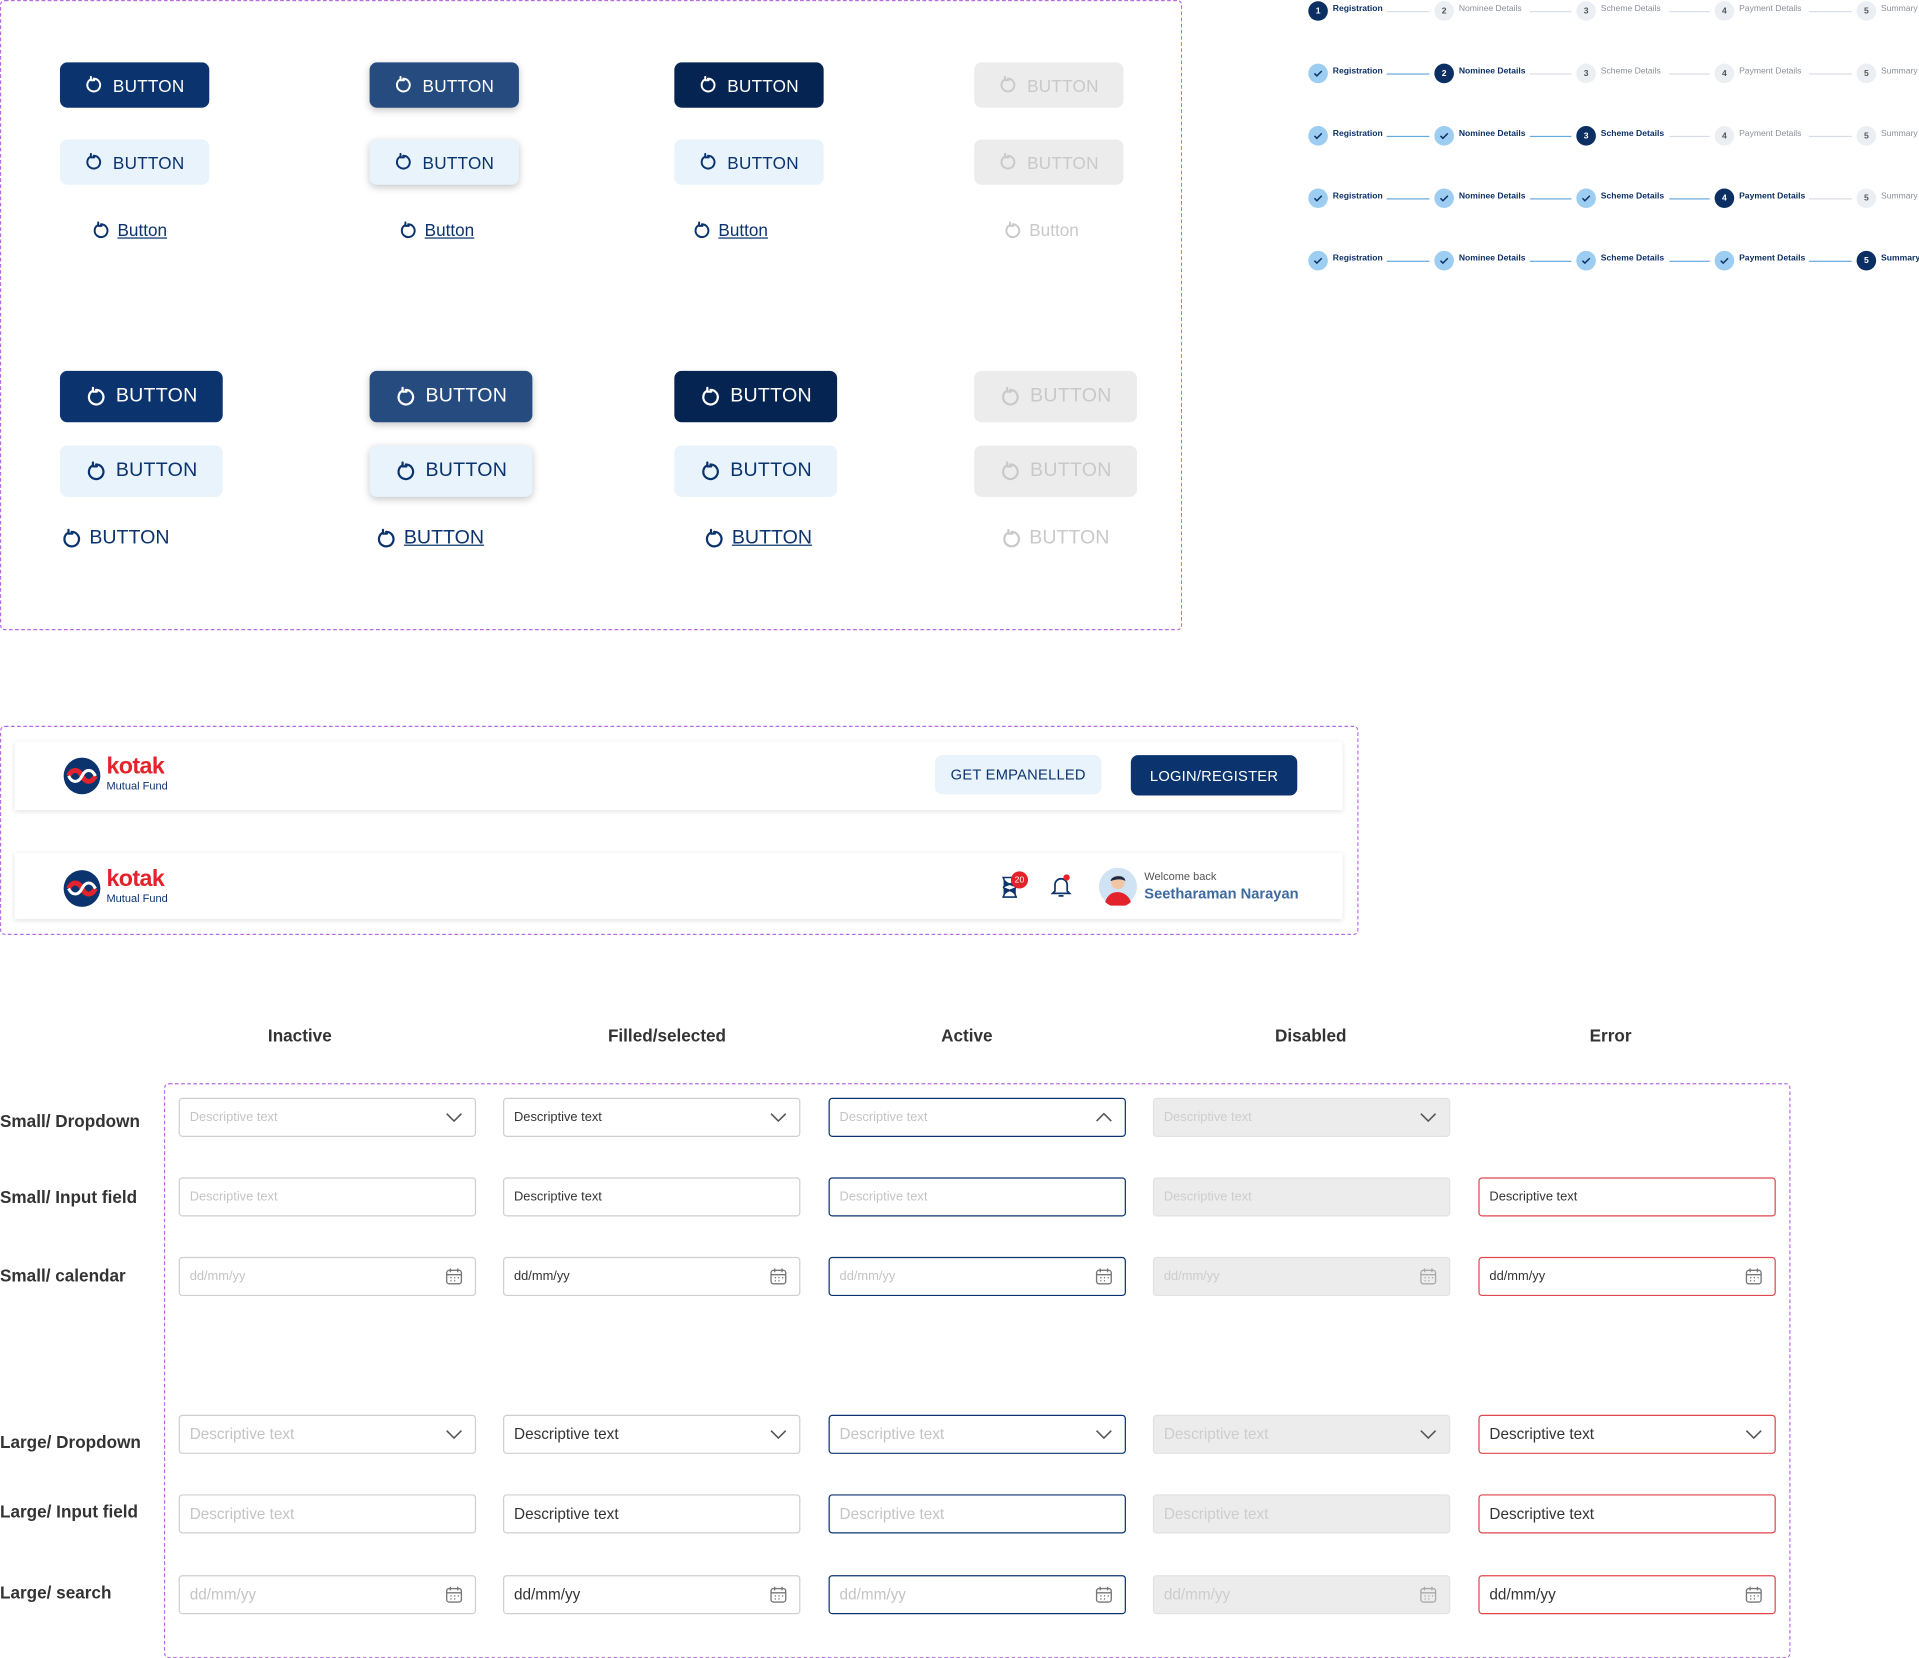  I want to click on avatar, so click(1118, 886).